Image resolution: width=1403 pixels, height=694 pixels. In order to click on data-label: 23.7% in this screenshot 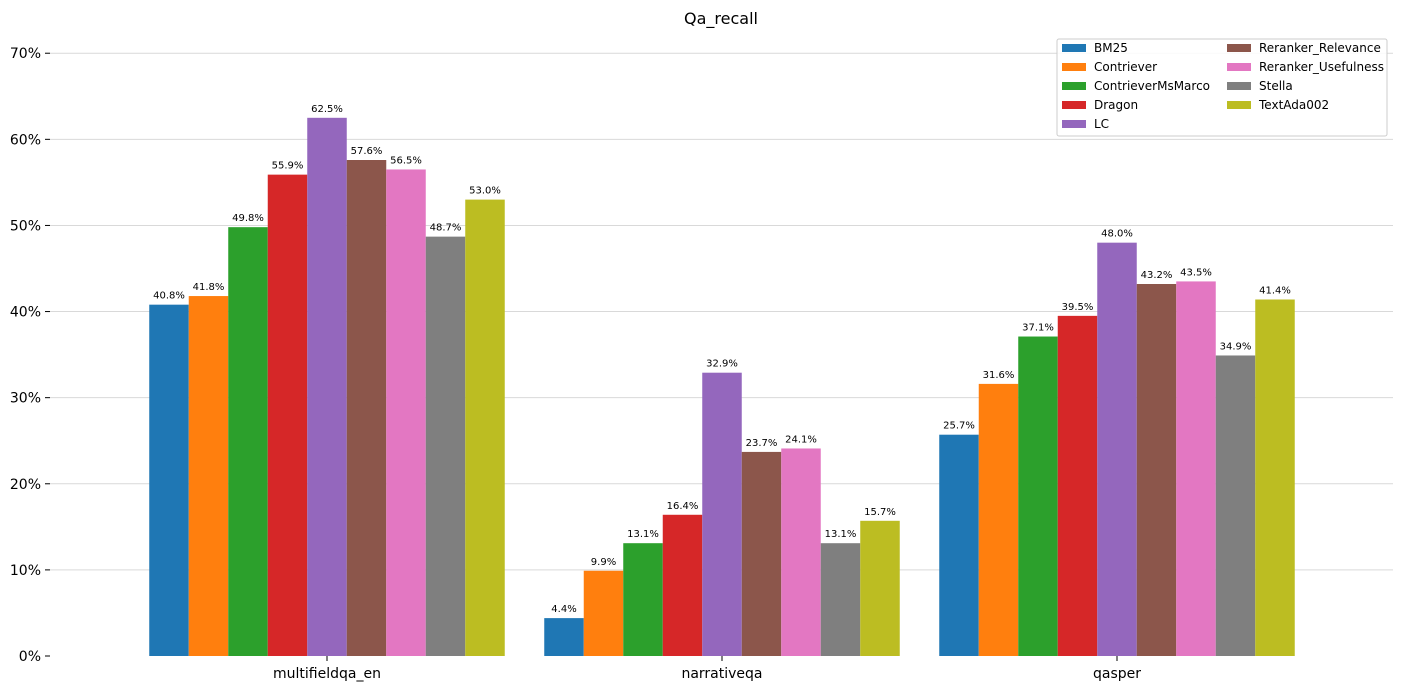, I will do `click(762, 443)`.